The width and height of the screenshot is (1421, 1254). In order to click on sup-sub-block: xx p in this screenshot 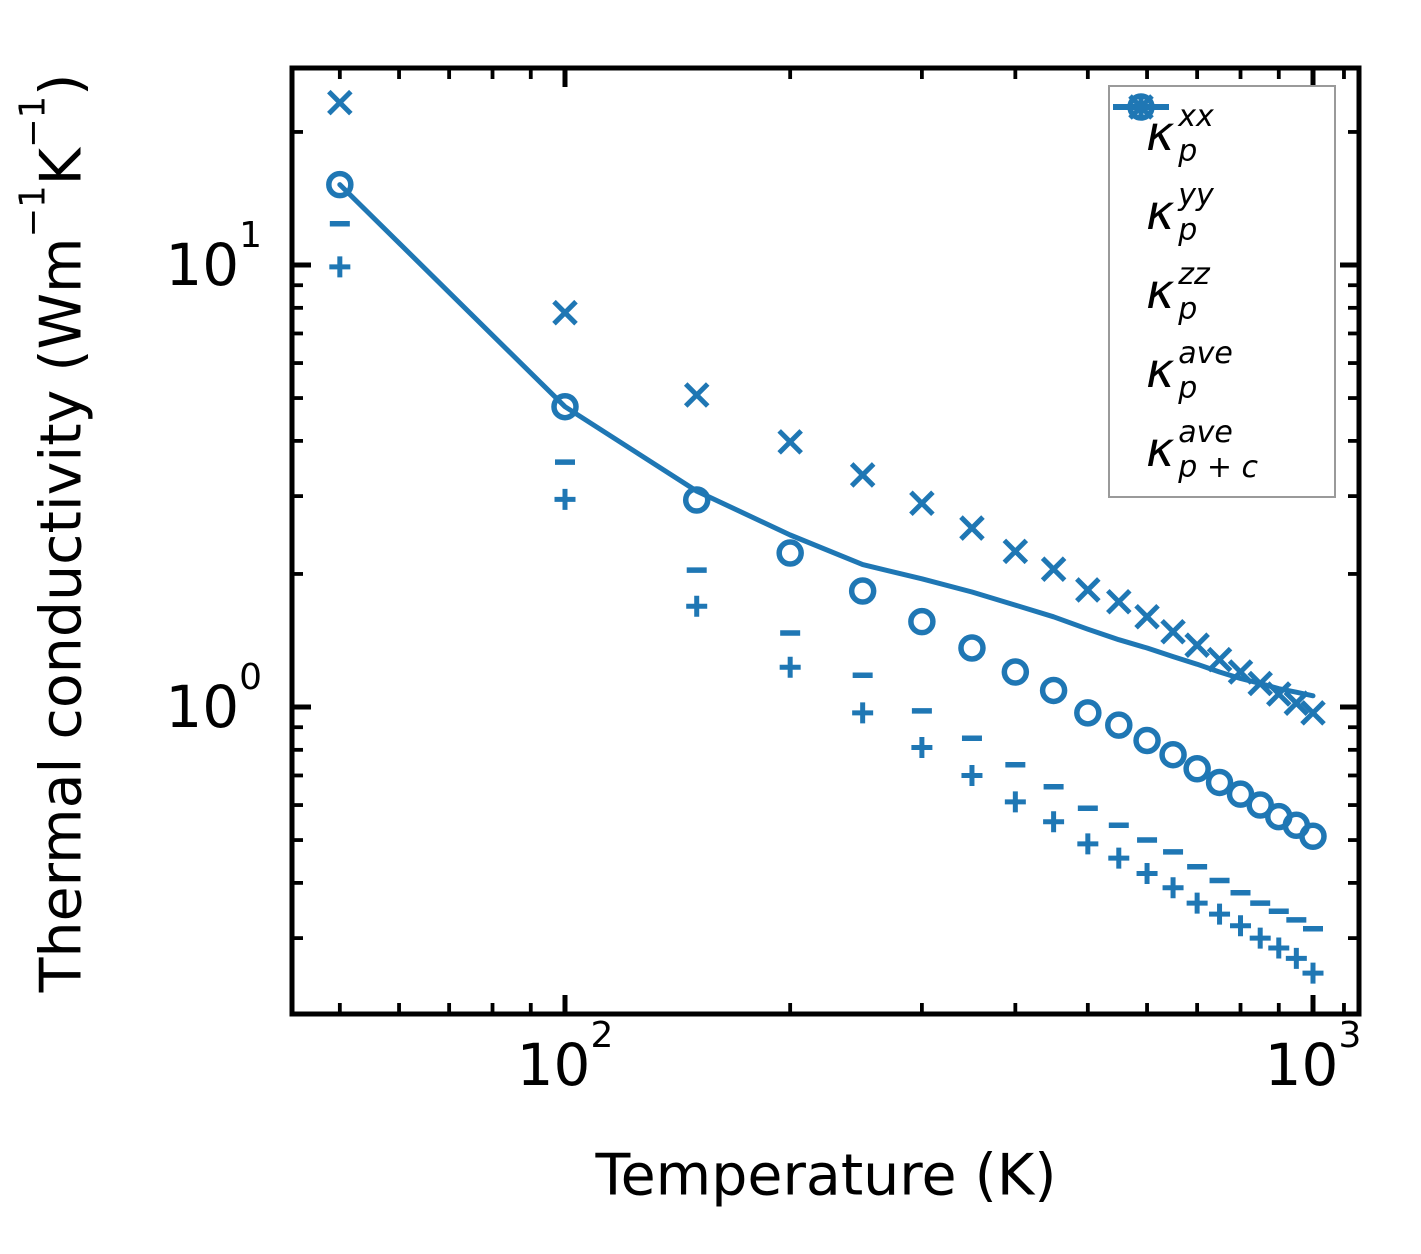, I will do `click(1196, 134)`.